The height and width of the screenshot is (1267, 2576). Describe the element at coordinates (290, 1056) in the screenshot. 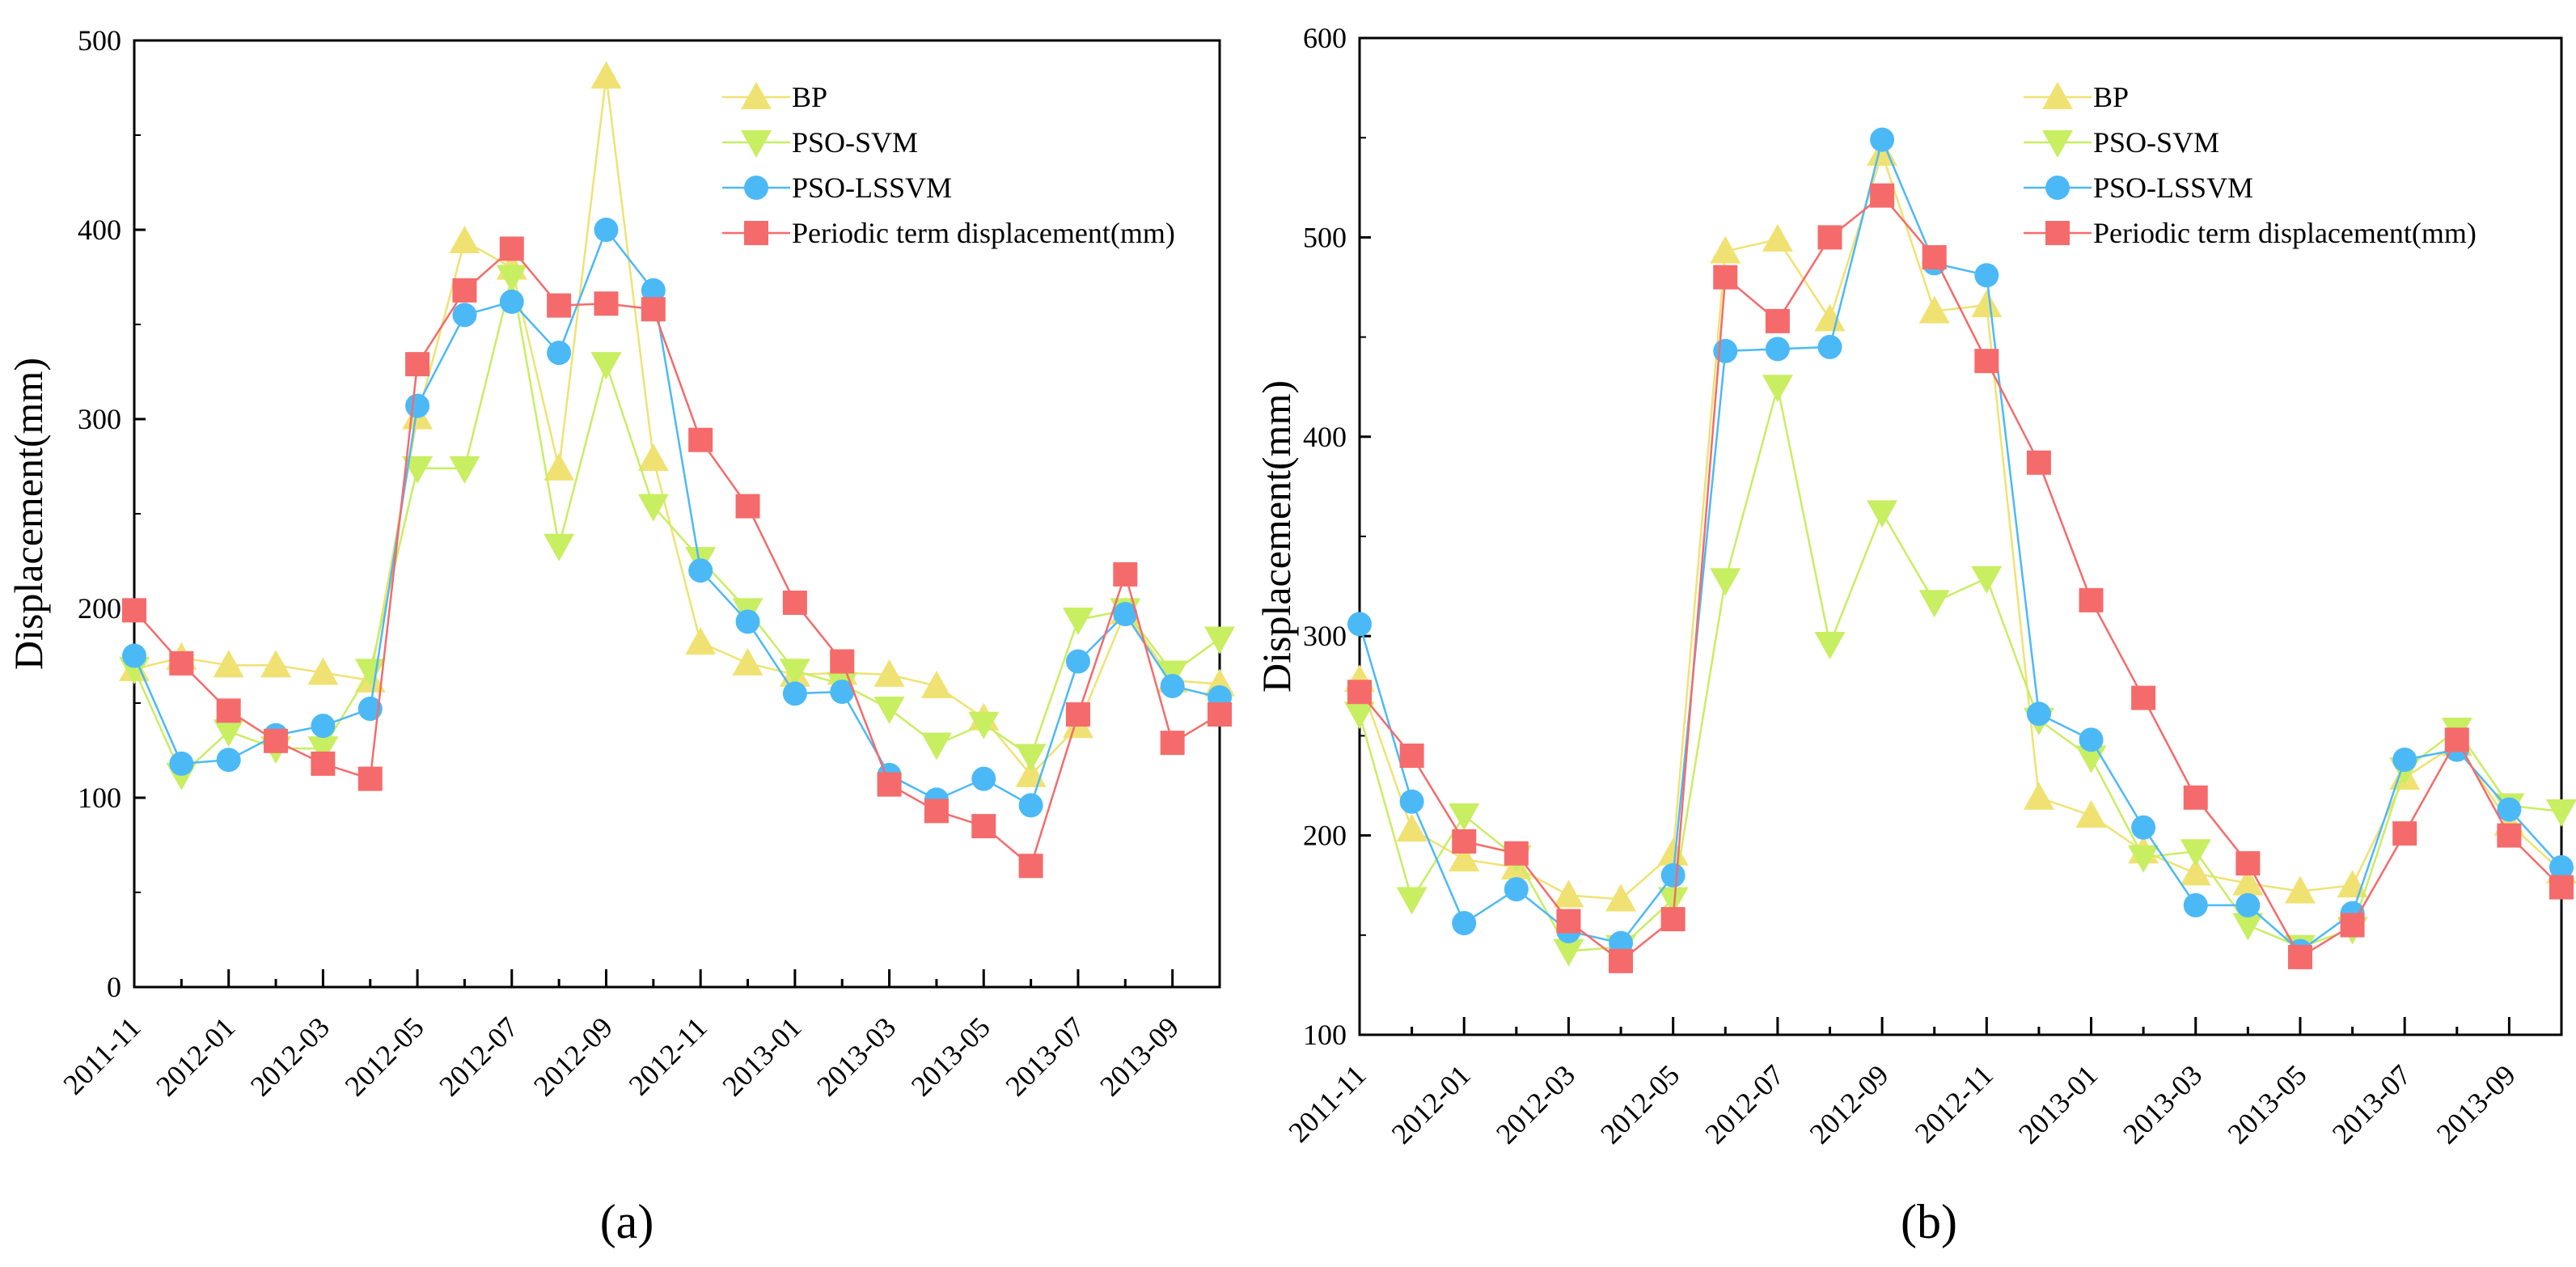

I see `x-tick-label: 2012-03` at that location.